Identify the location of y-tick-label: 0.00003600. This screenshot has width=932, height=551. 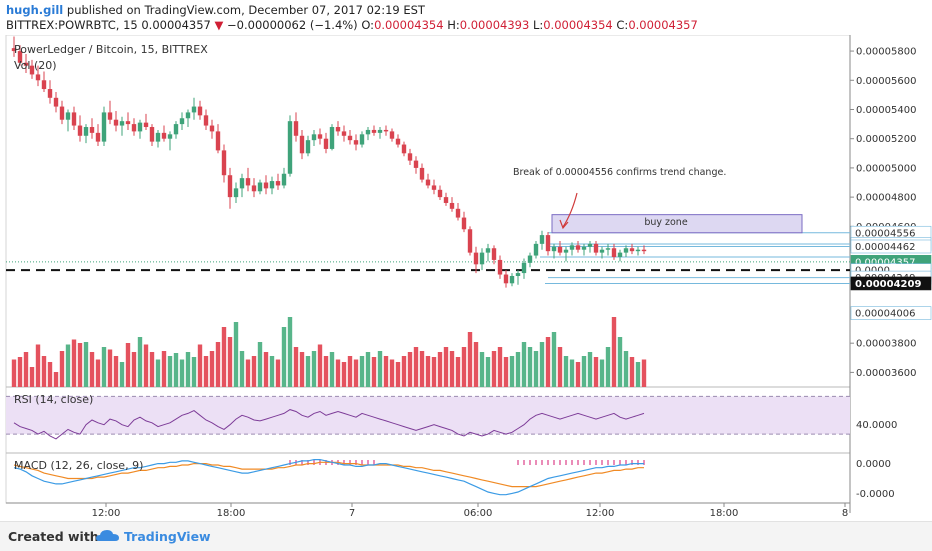
(886, 373).